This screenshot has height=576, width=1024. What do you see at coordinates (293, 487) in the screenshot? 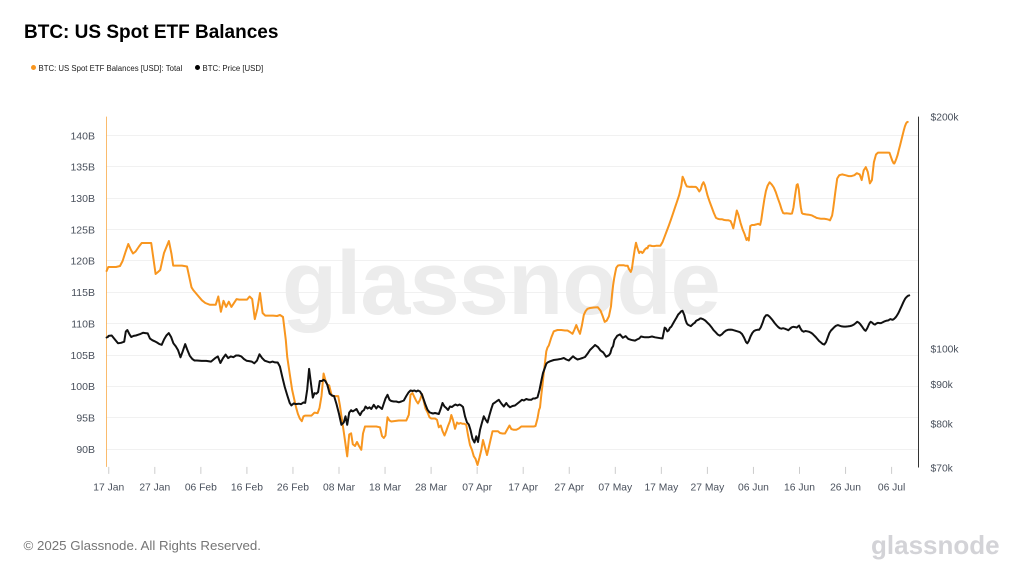
I see `svg-text: 26 Feb` at bounding box center [293, 487].